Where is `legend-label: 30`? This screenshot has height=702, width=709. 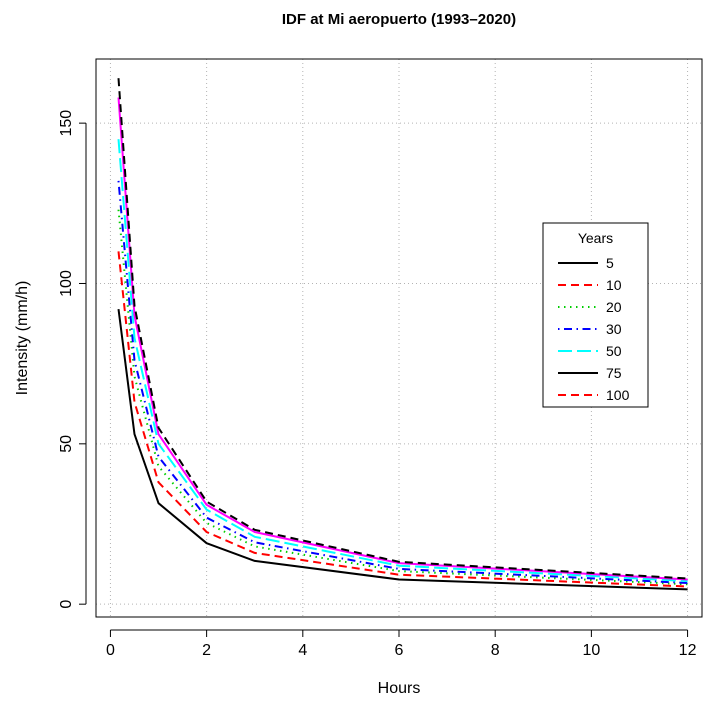 legend-label: 30 is located at coordinates (614, 329).